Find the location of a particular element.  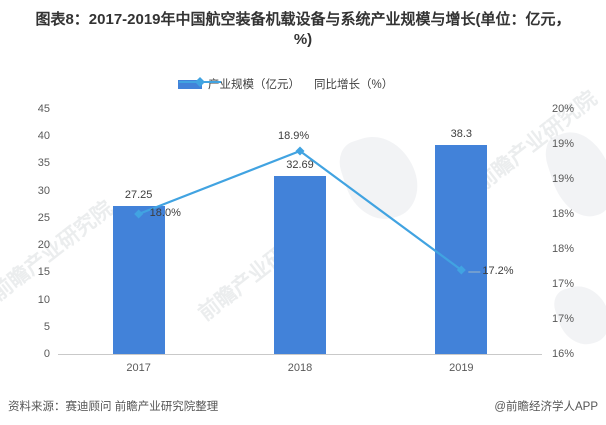

line-point-label: 17.2% is located at coordinates (498, 271).